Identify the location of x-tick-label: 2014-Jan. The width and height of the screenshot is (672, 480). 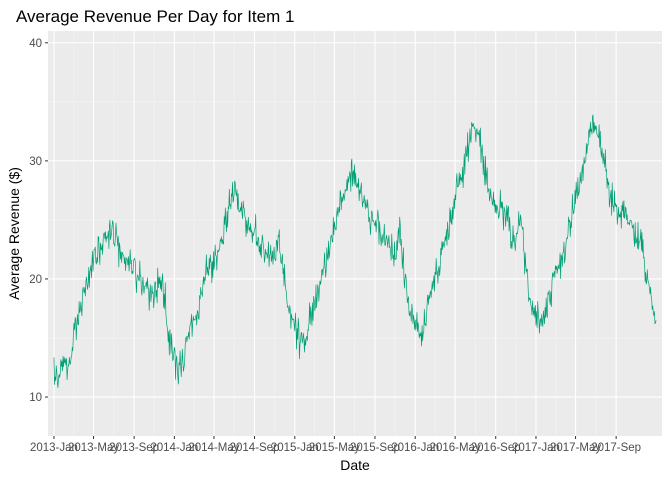
(174, 448).